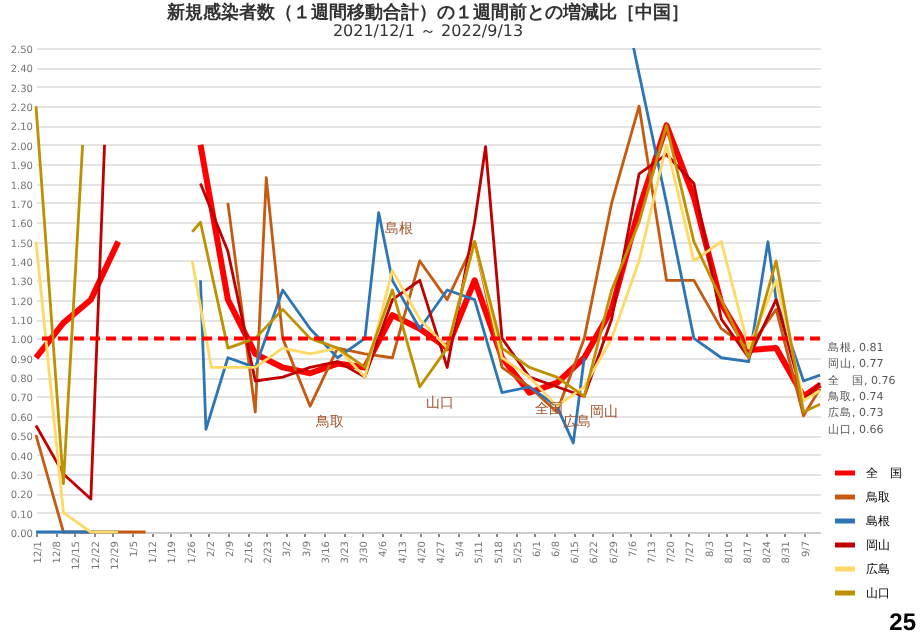 Image resolution: width=924 pixels, height=640 pixels. I want to click on text: 25, so click(902, 622).